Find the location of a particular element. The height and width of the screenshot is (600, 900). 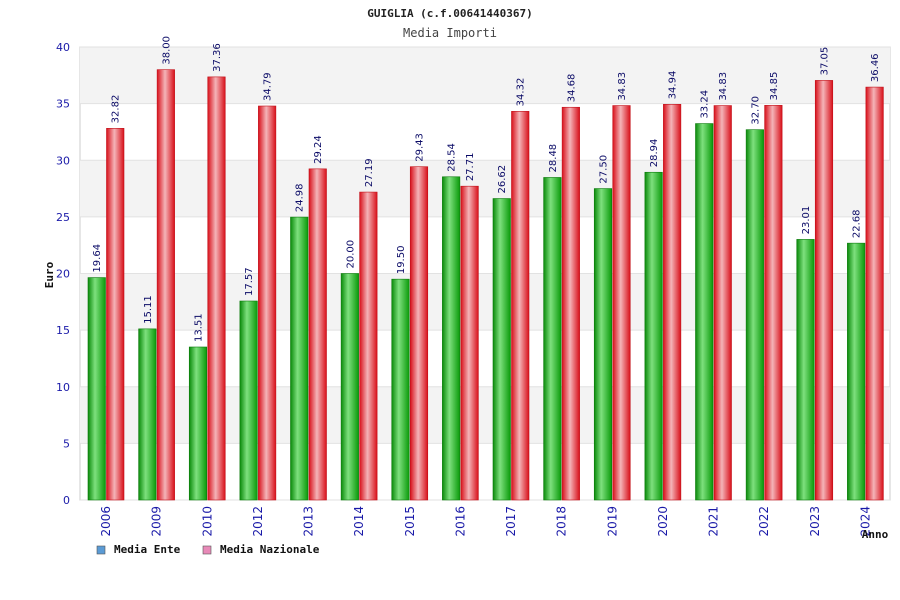

value-label: 27.71 is located at coordinates (470, 167).